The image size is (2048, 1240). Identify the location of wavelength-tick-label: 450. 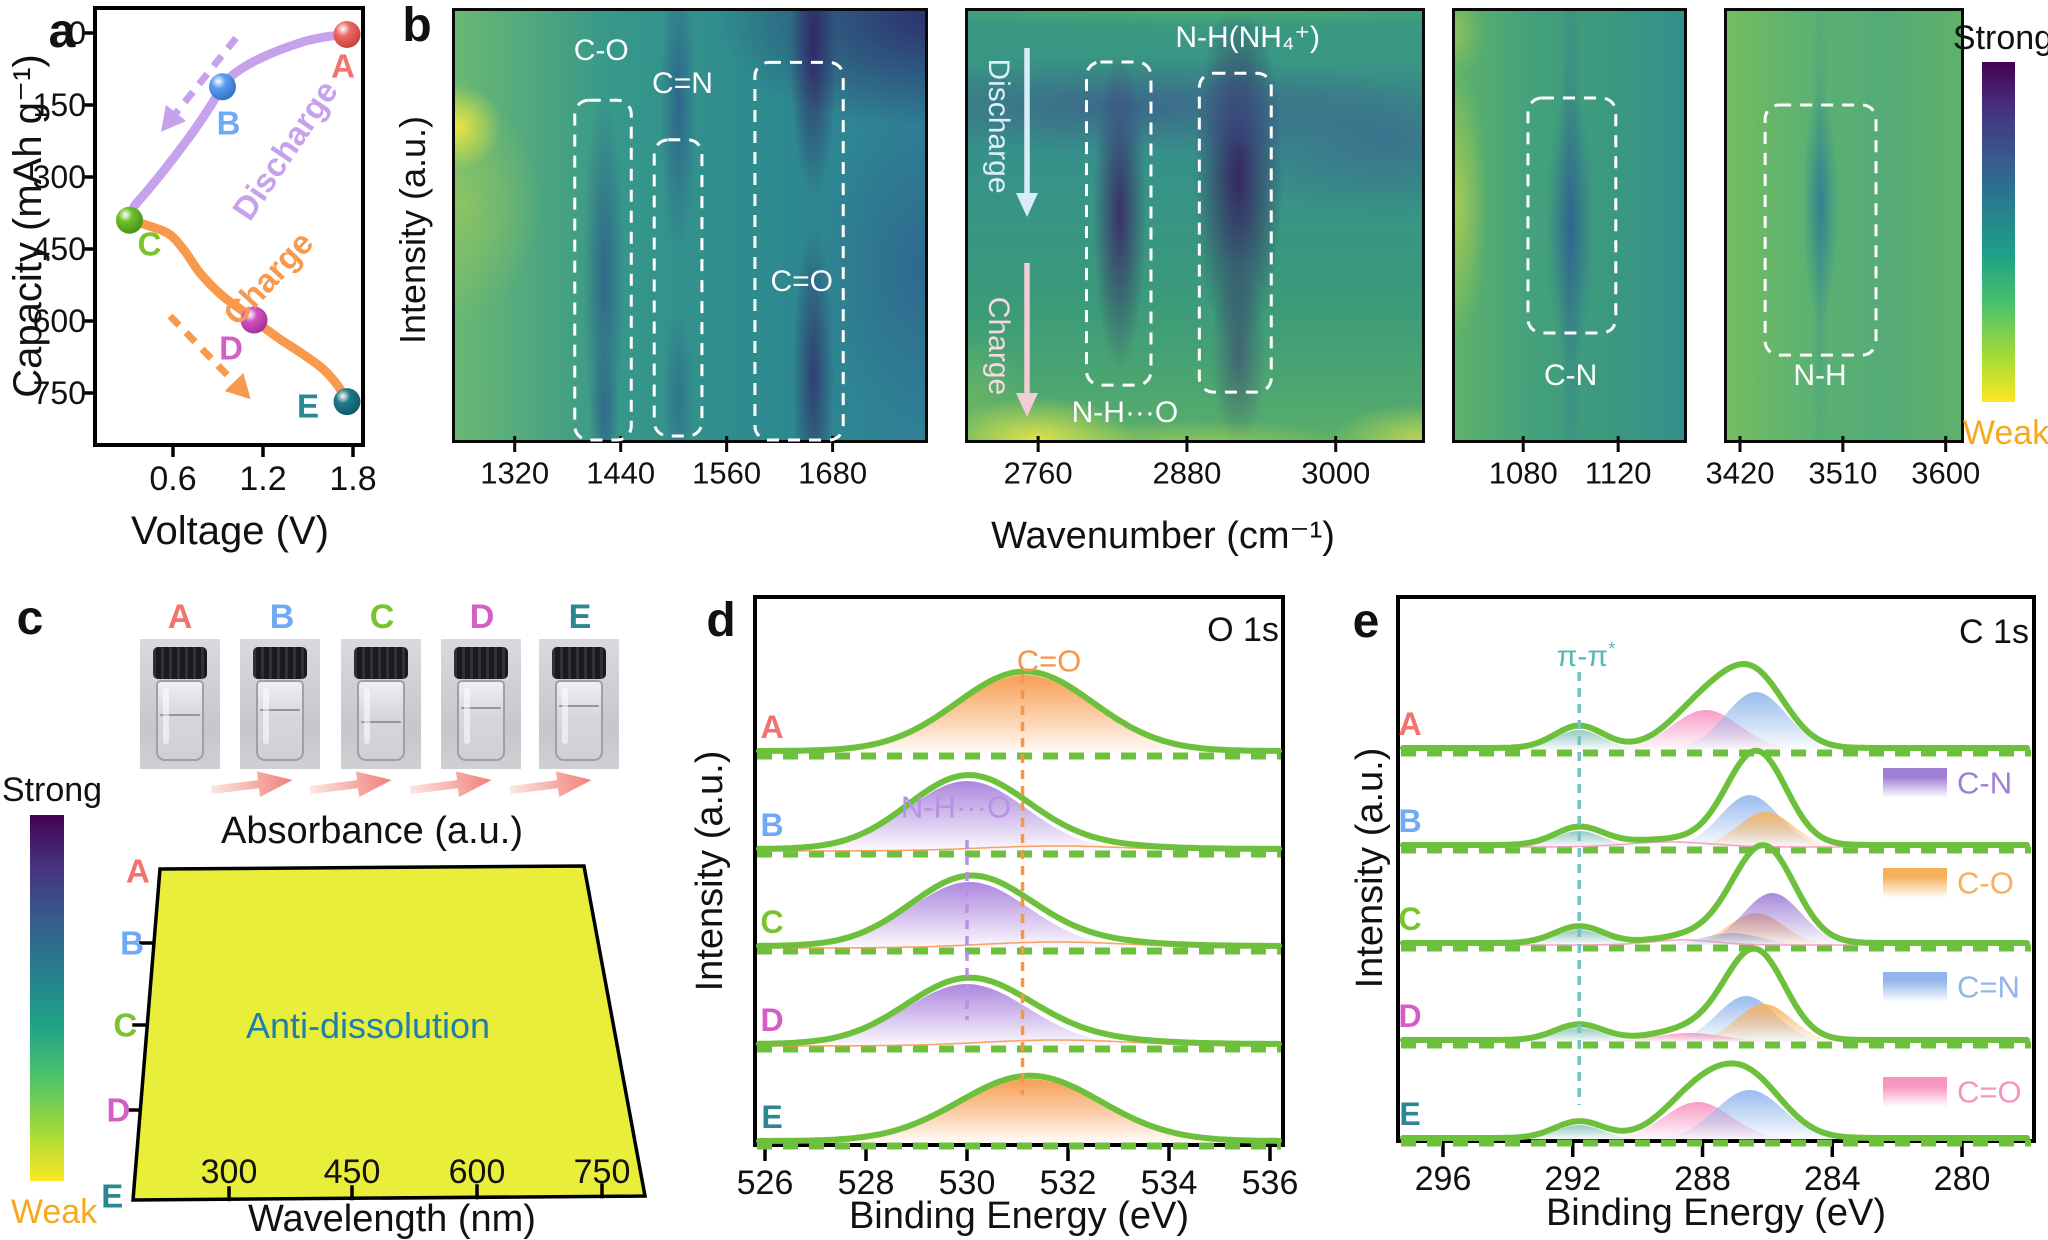
(352, 1172).